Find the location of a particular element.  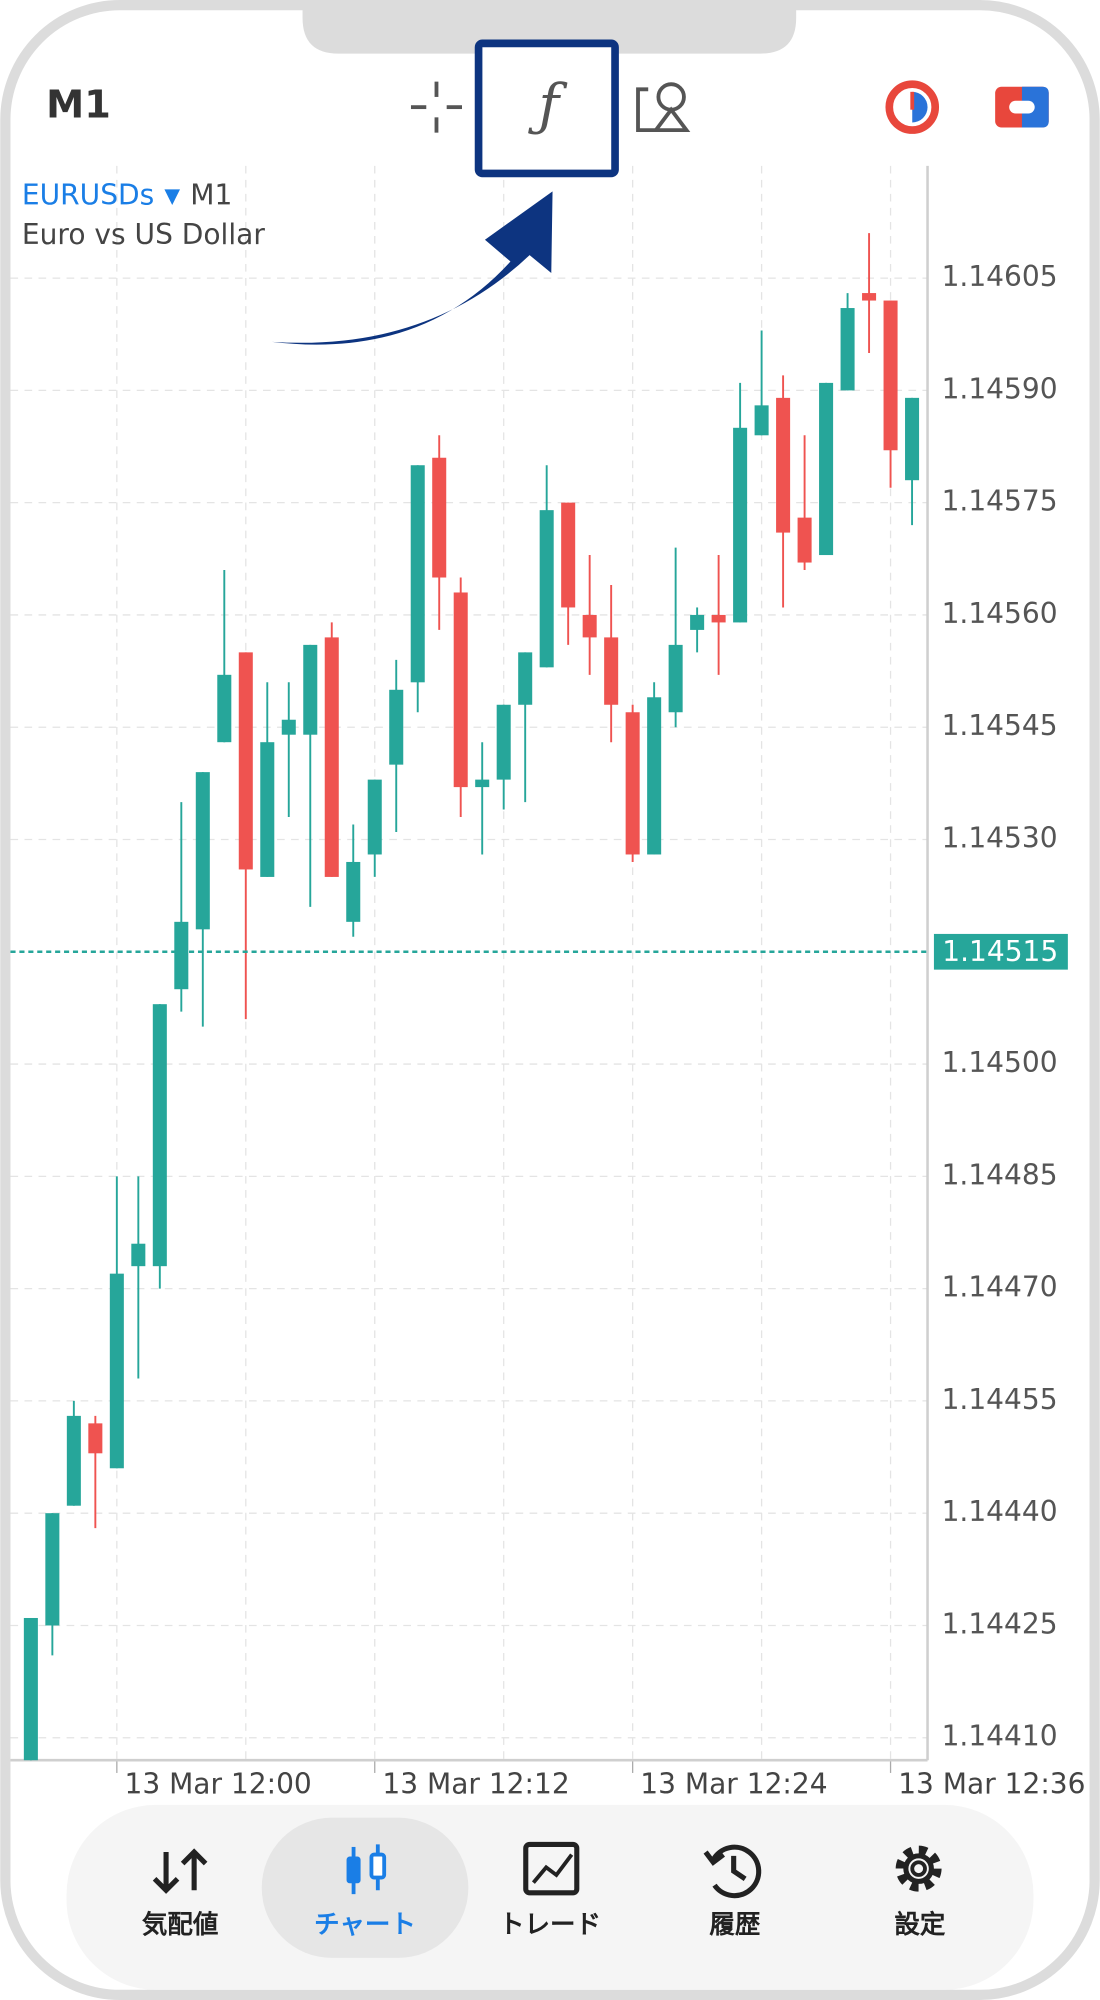

notch is located at coordinates (549, 27).